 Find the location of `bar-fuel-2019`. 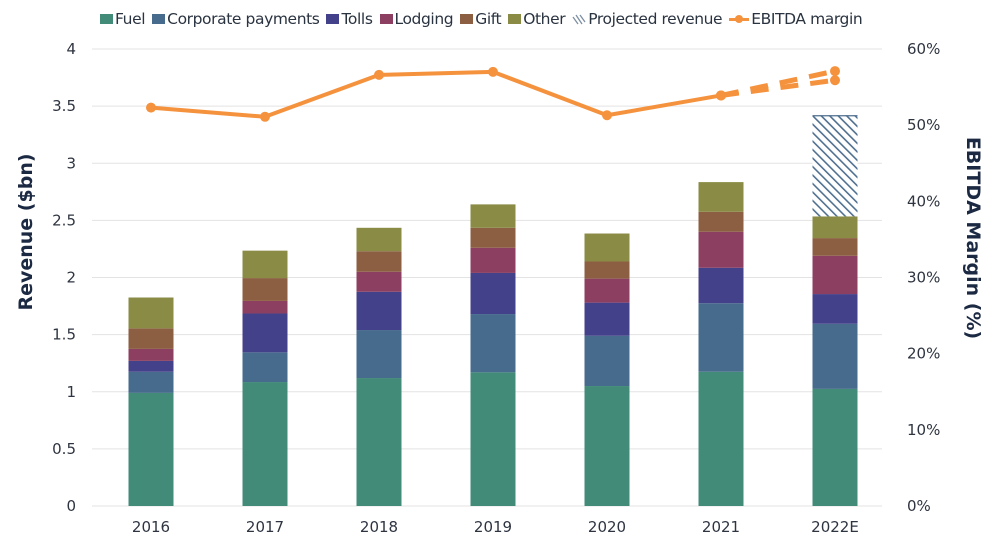

bar-fuel-2019 is located at coordinates (493, 439).